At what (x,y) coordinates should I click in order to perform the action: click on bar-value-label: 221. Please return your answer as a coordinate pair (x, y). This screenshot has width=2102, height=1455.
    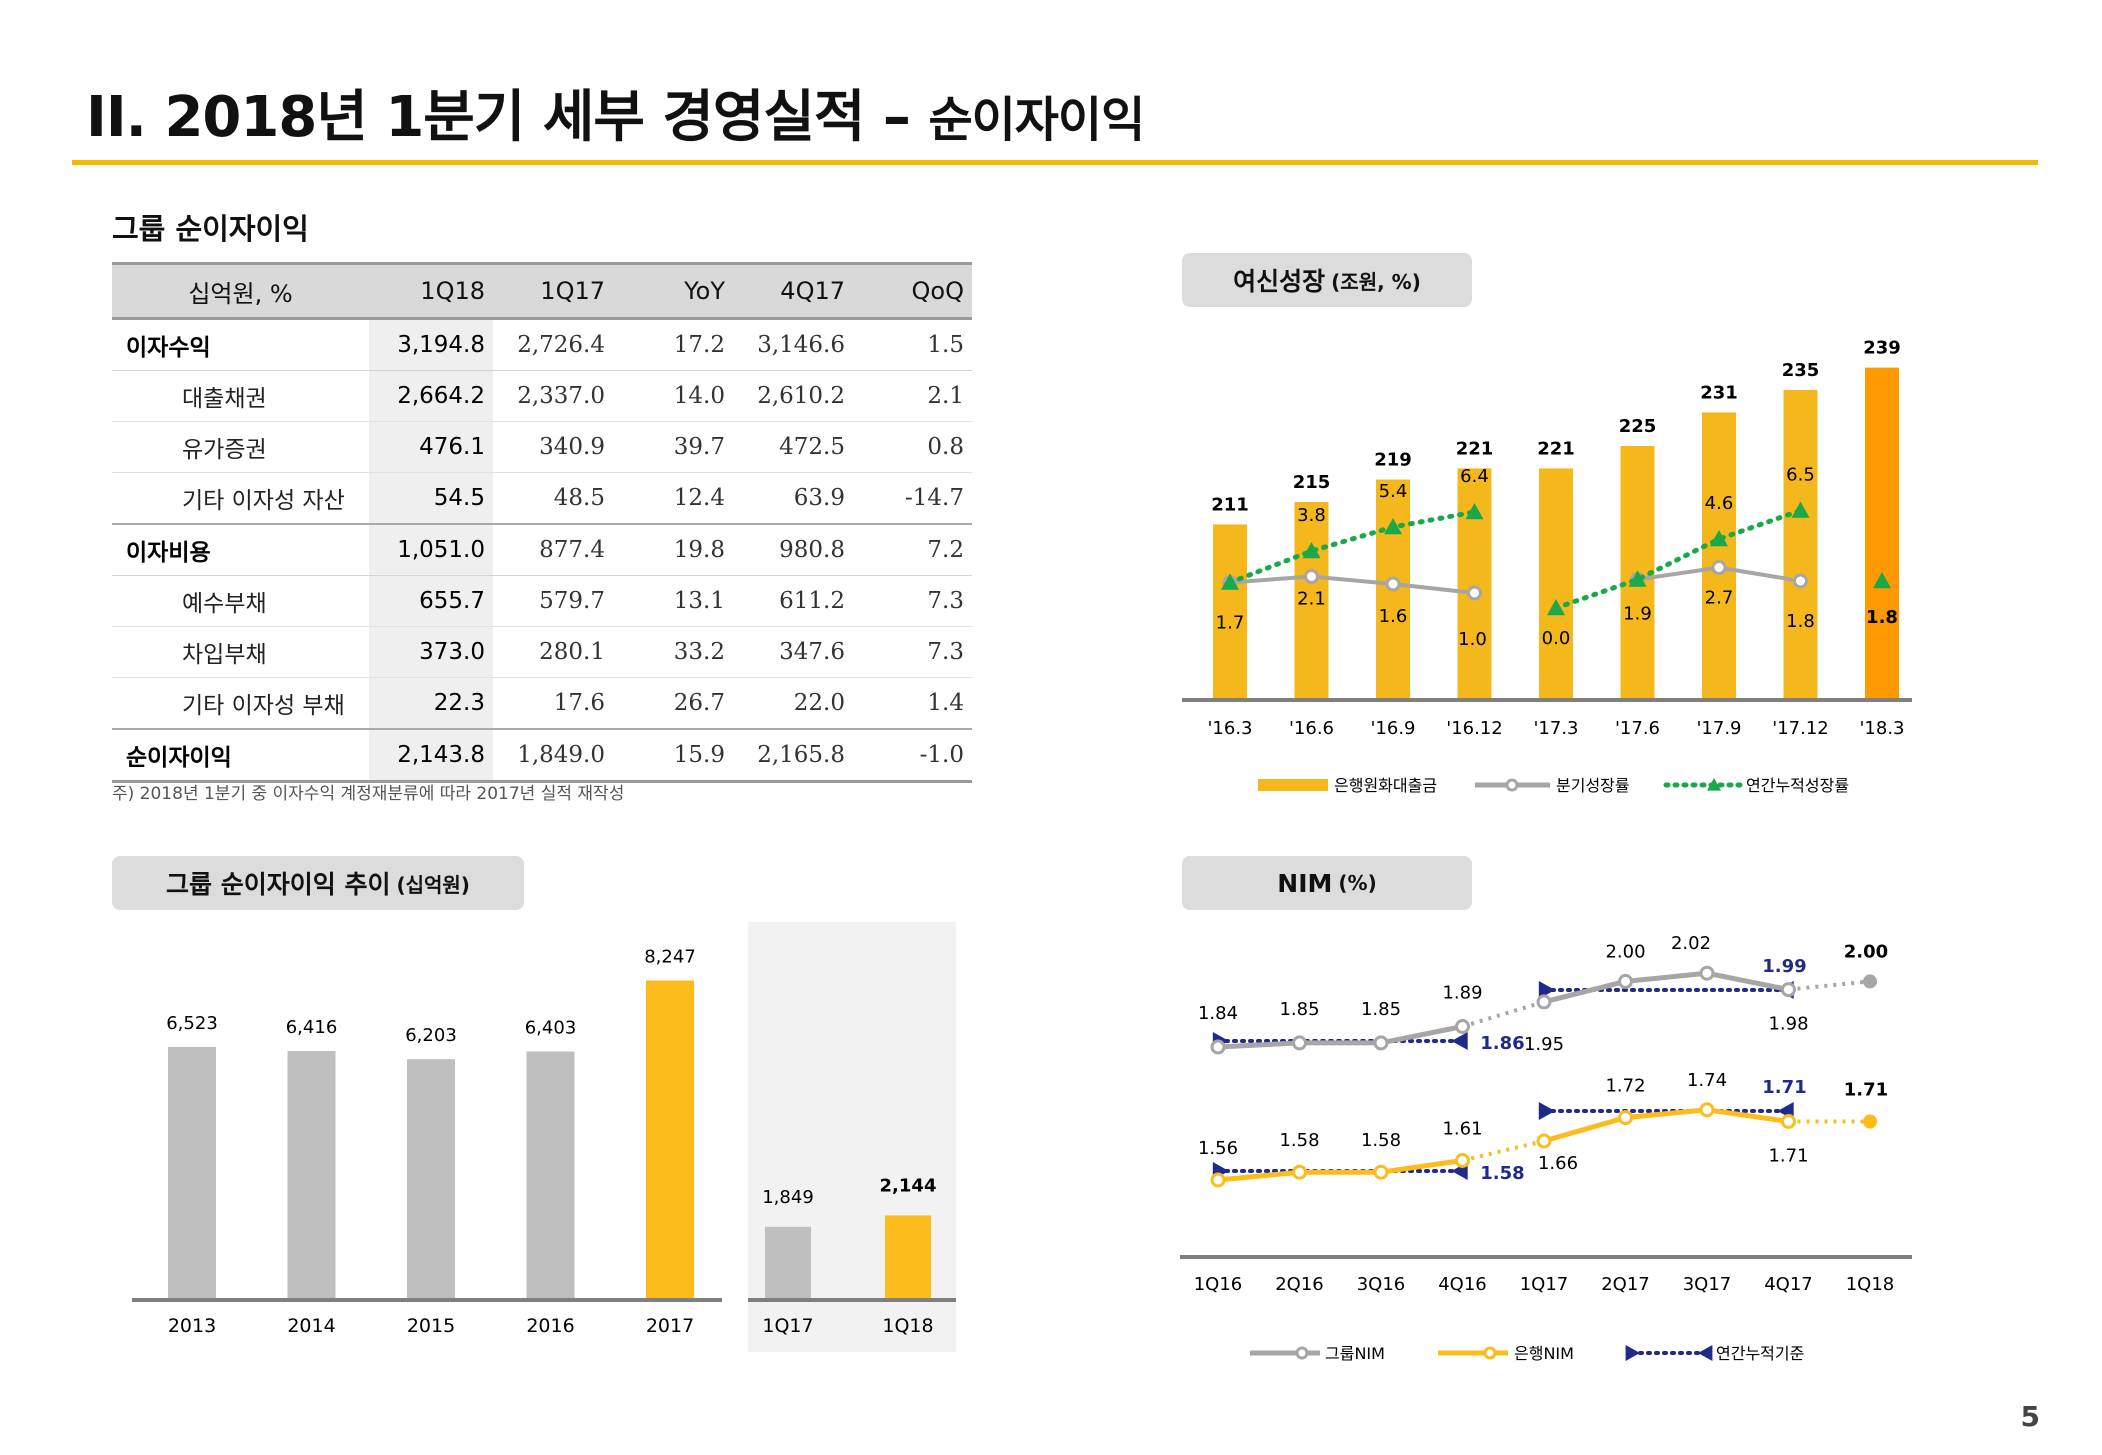
    Looking at the image, I should click on (1556, 448).